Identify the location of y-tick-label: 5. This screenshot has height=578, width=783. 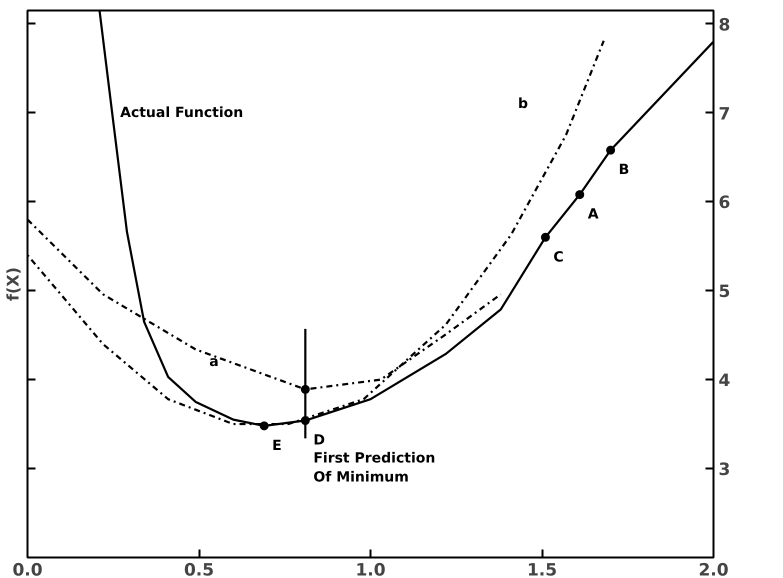
(724, 292).